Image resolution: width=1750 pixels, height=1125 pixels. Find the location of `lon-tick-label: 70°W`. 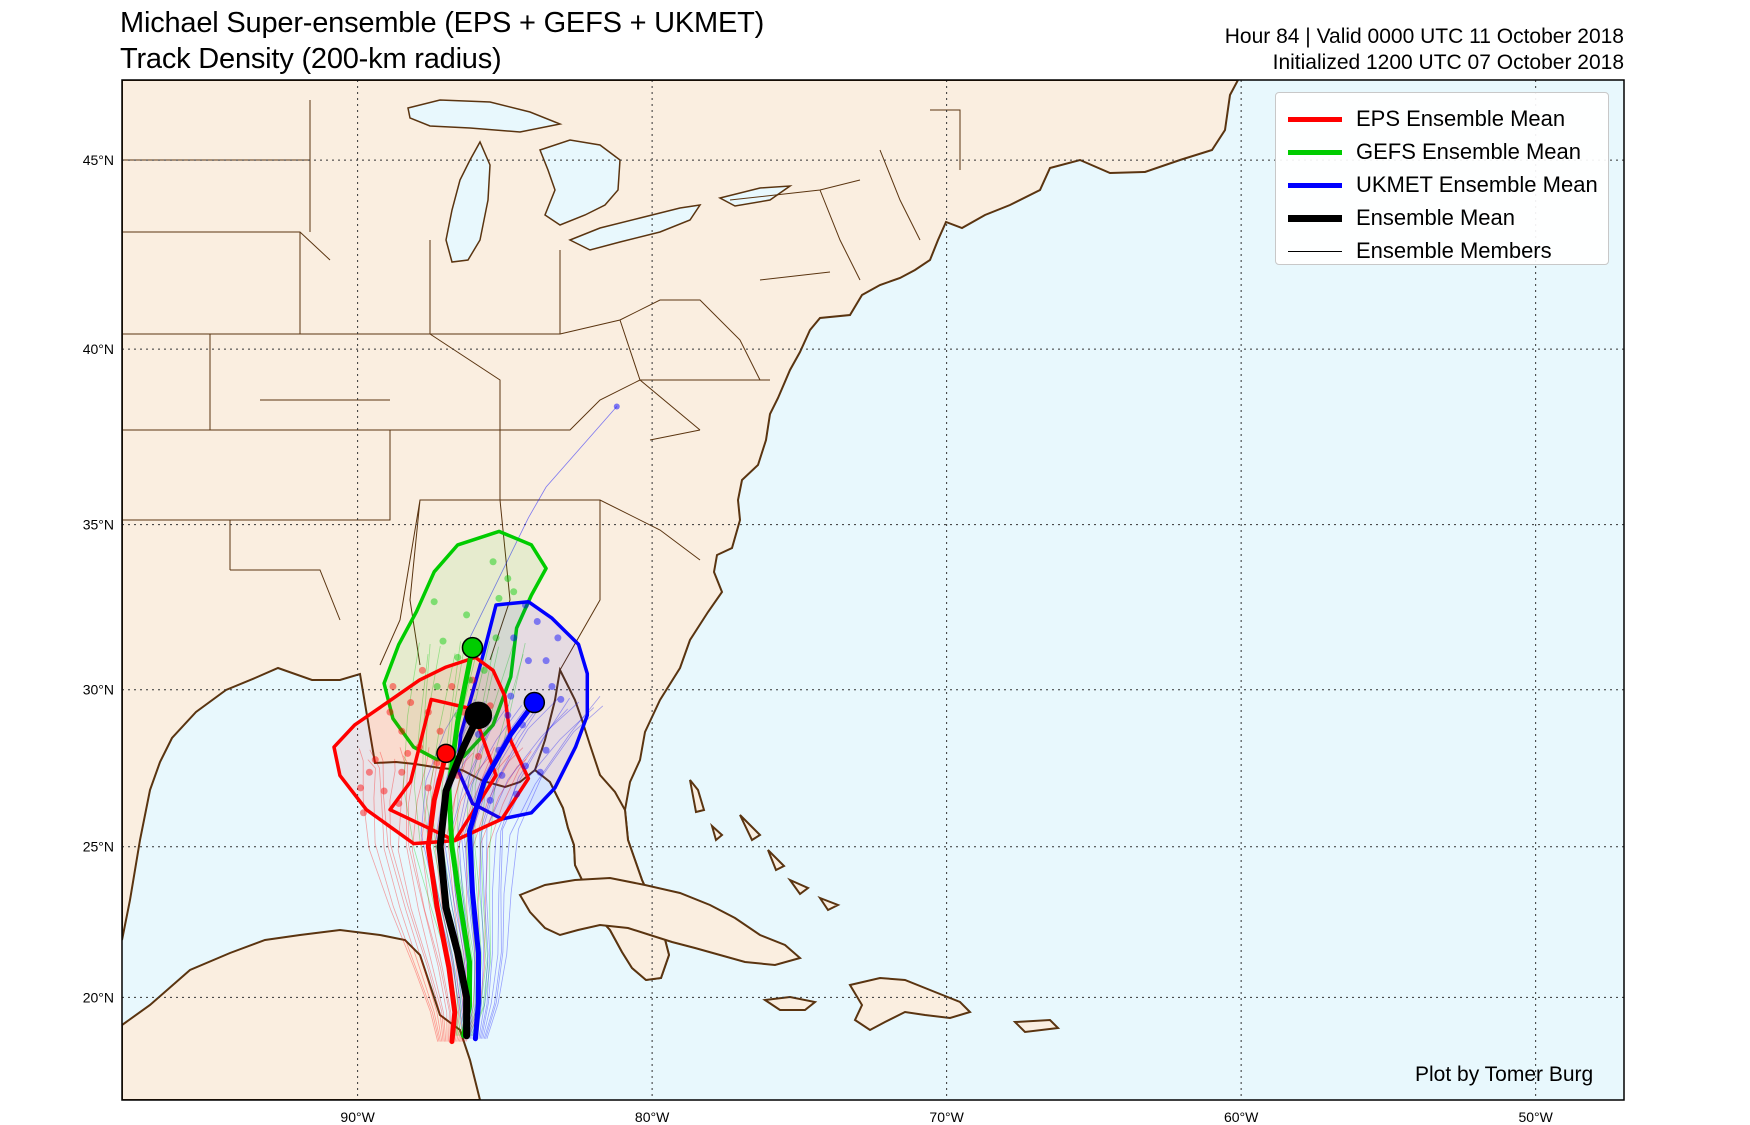

lon-tick-label: 70°W is located at coordinates (946, 1117).